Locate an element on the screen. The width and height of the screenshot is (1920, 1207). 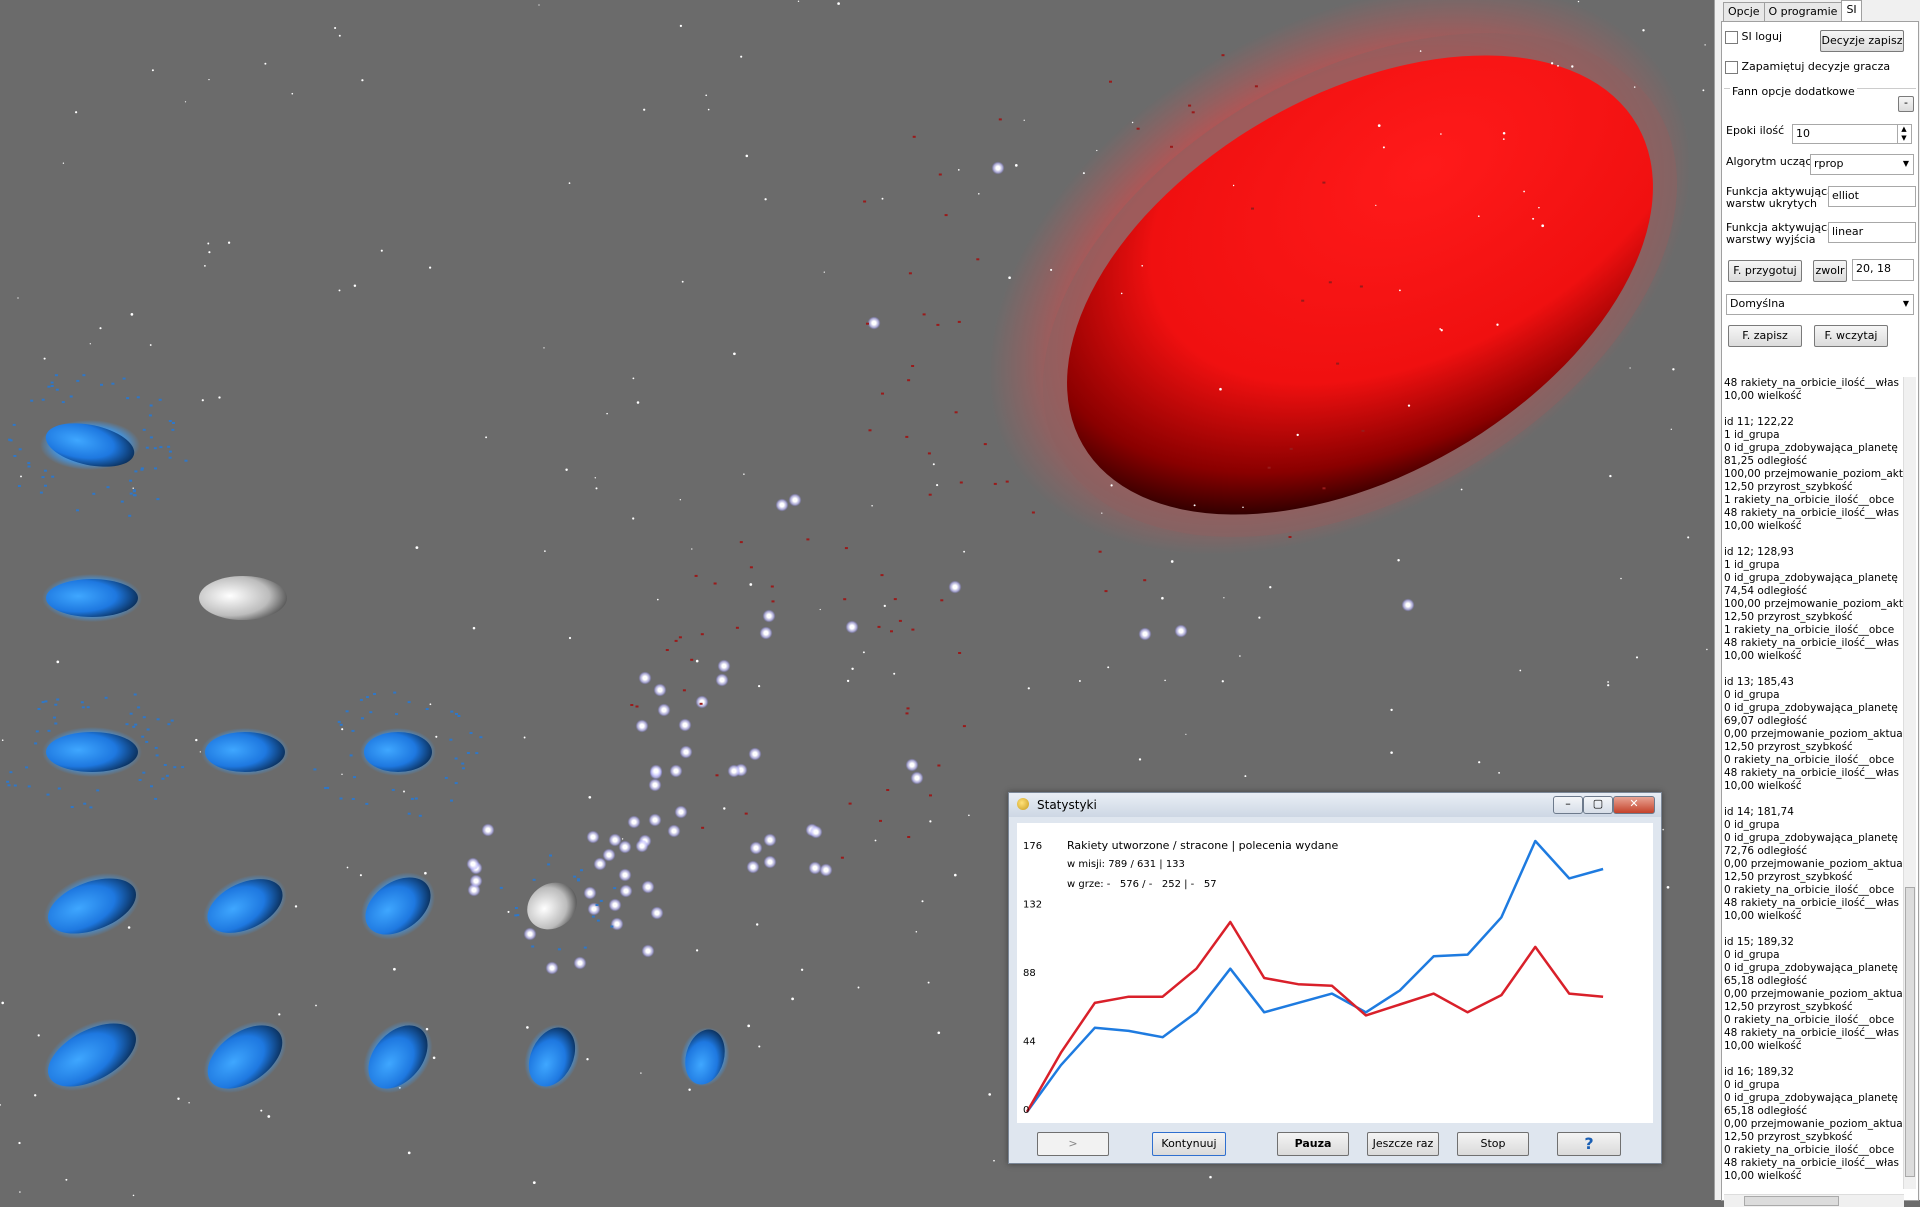
list-item-line: 81,25 odległość is located at coordinates (1766, 461).